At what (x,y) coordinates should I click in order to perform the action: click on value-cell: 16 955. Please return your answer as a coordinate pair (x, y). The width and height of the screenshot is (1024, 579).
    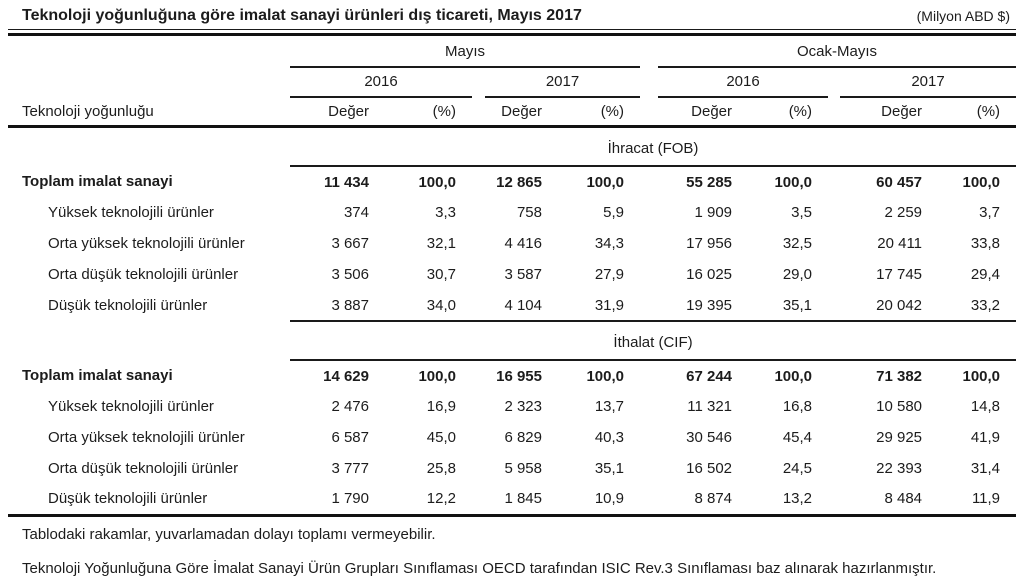
    Looking at the image, I should click on (521, 375).